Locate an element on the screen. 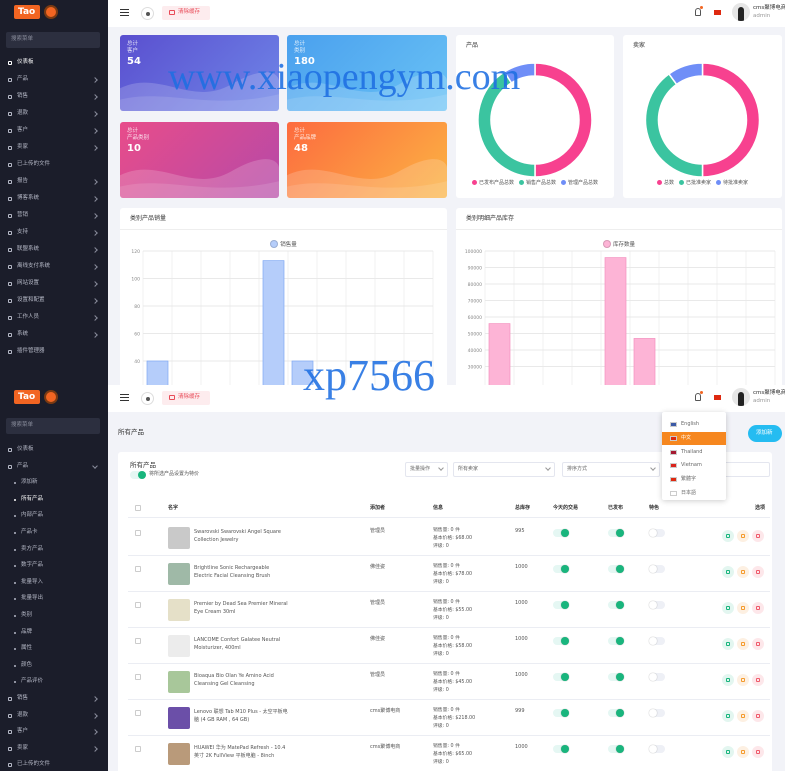  menu-item: 卖方产品 is located at coordinates (54, 550).